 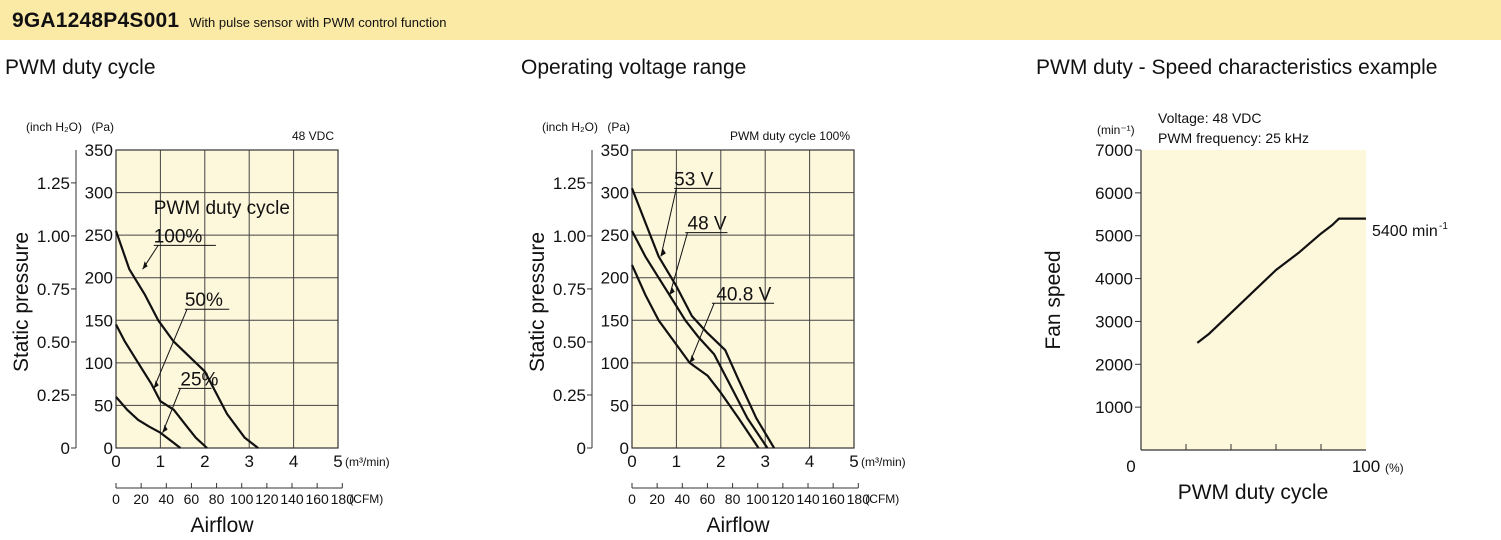 I want to click on chart3-x-unit: (%), so click(x=1394, y=468).